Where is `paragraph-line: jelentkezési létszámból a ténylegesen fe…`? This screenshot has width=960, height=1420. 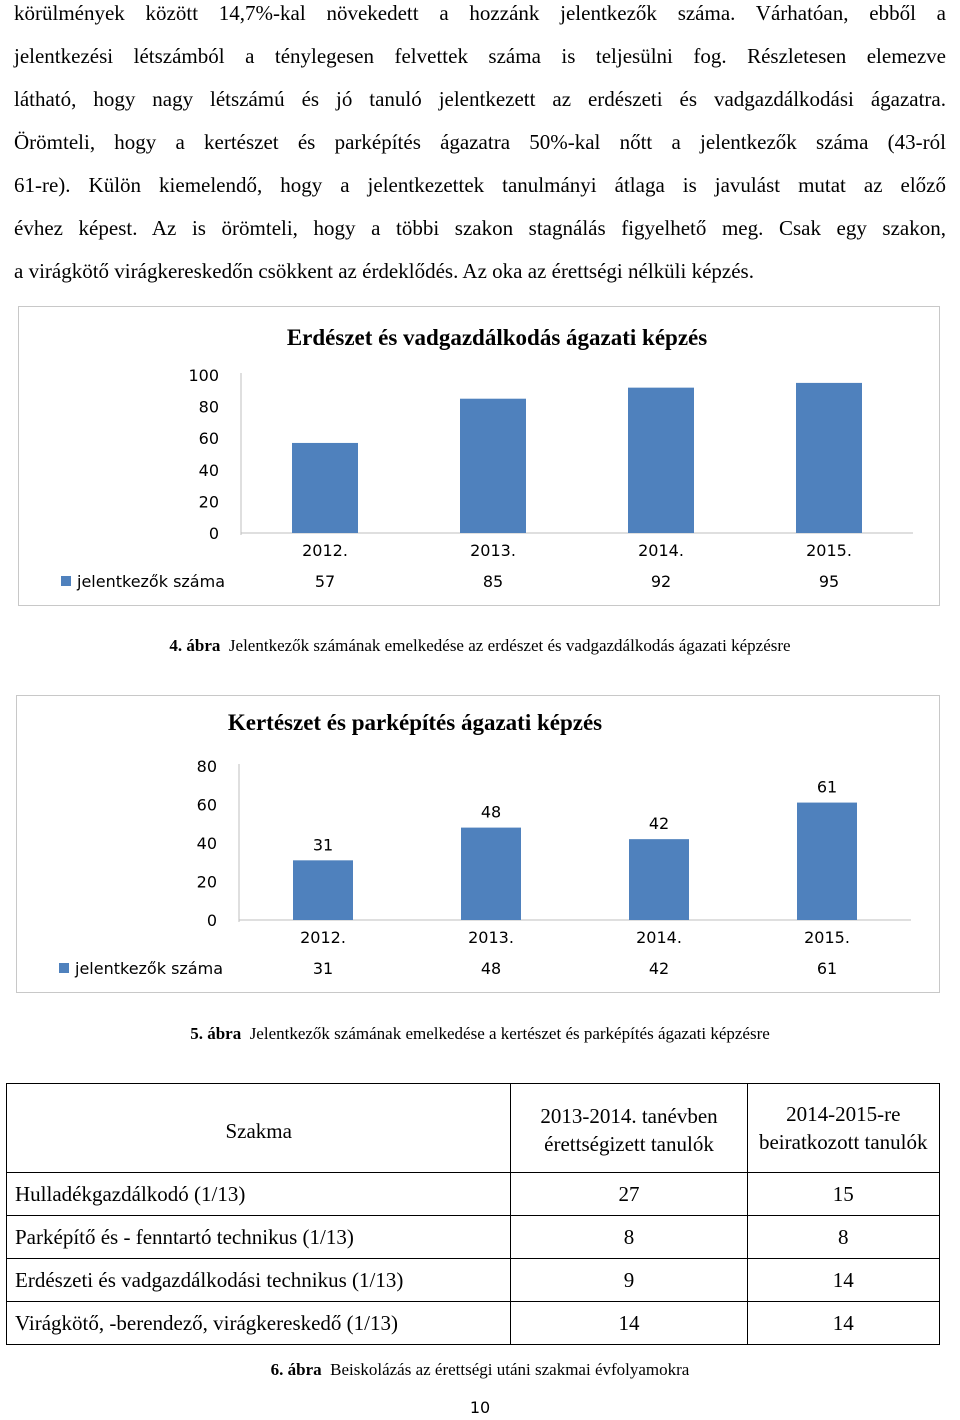 paragraph-line: jelentkezési létszámból a ténylegesen fe… is located at coordinates (480, 56).